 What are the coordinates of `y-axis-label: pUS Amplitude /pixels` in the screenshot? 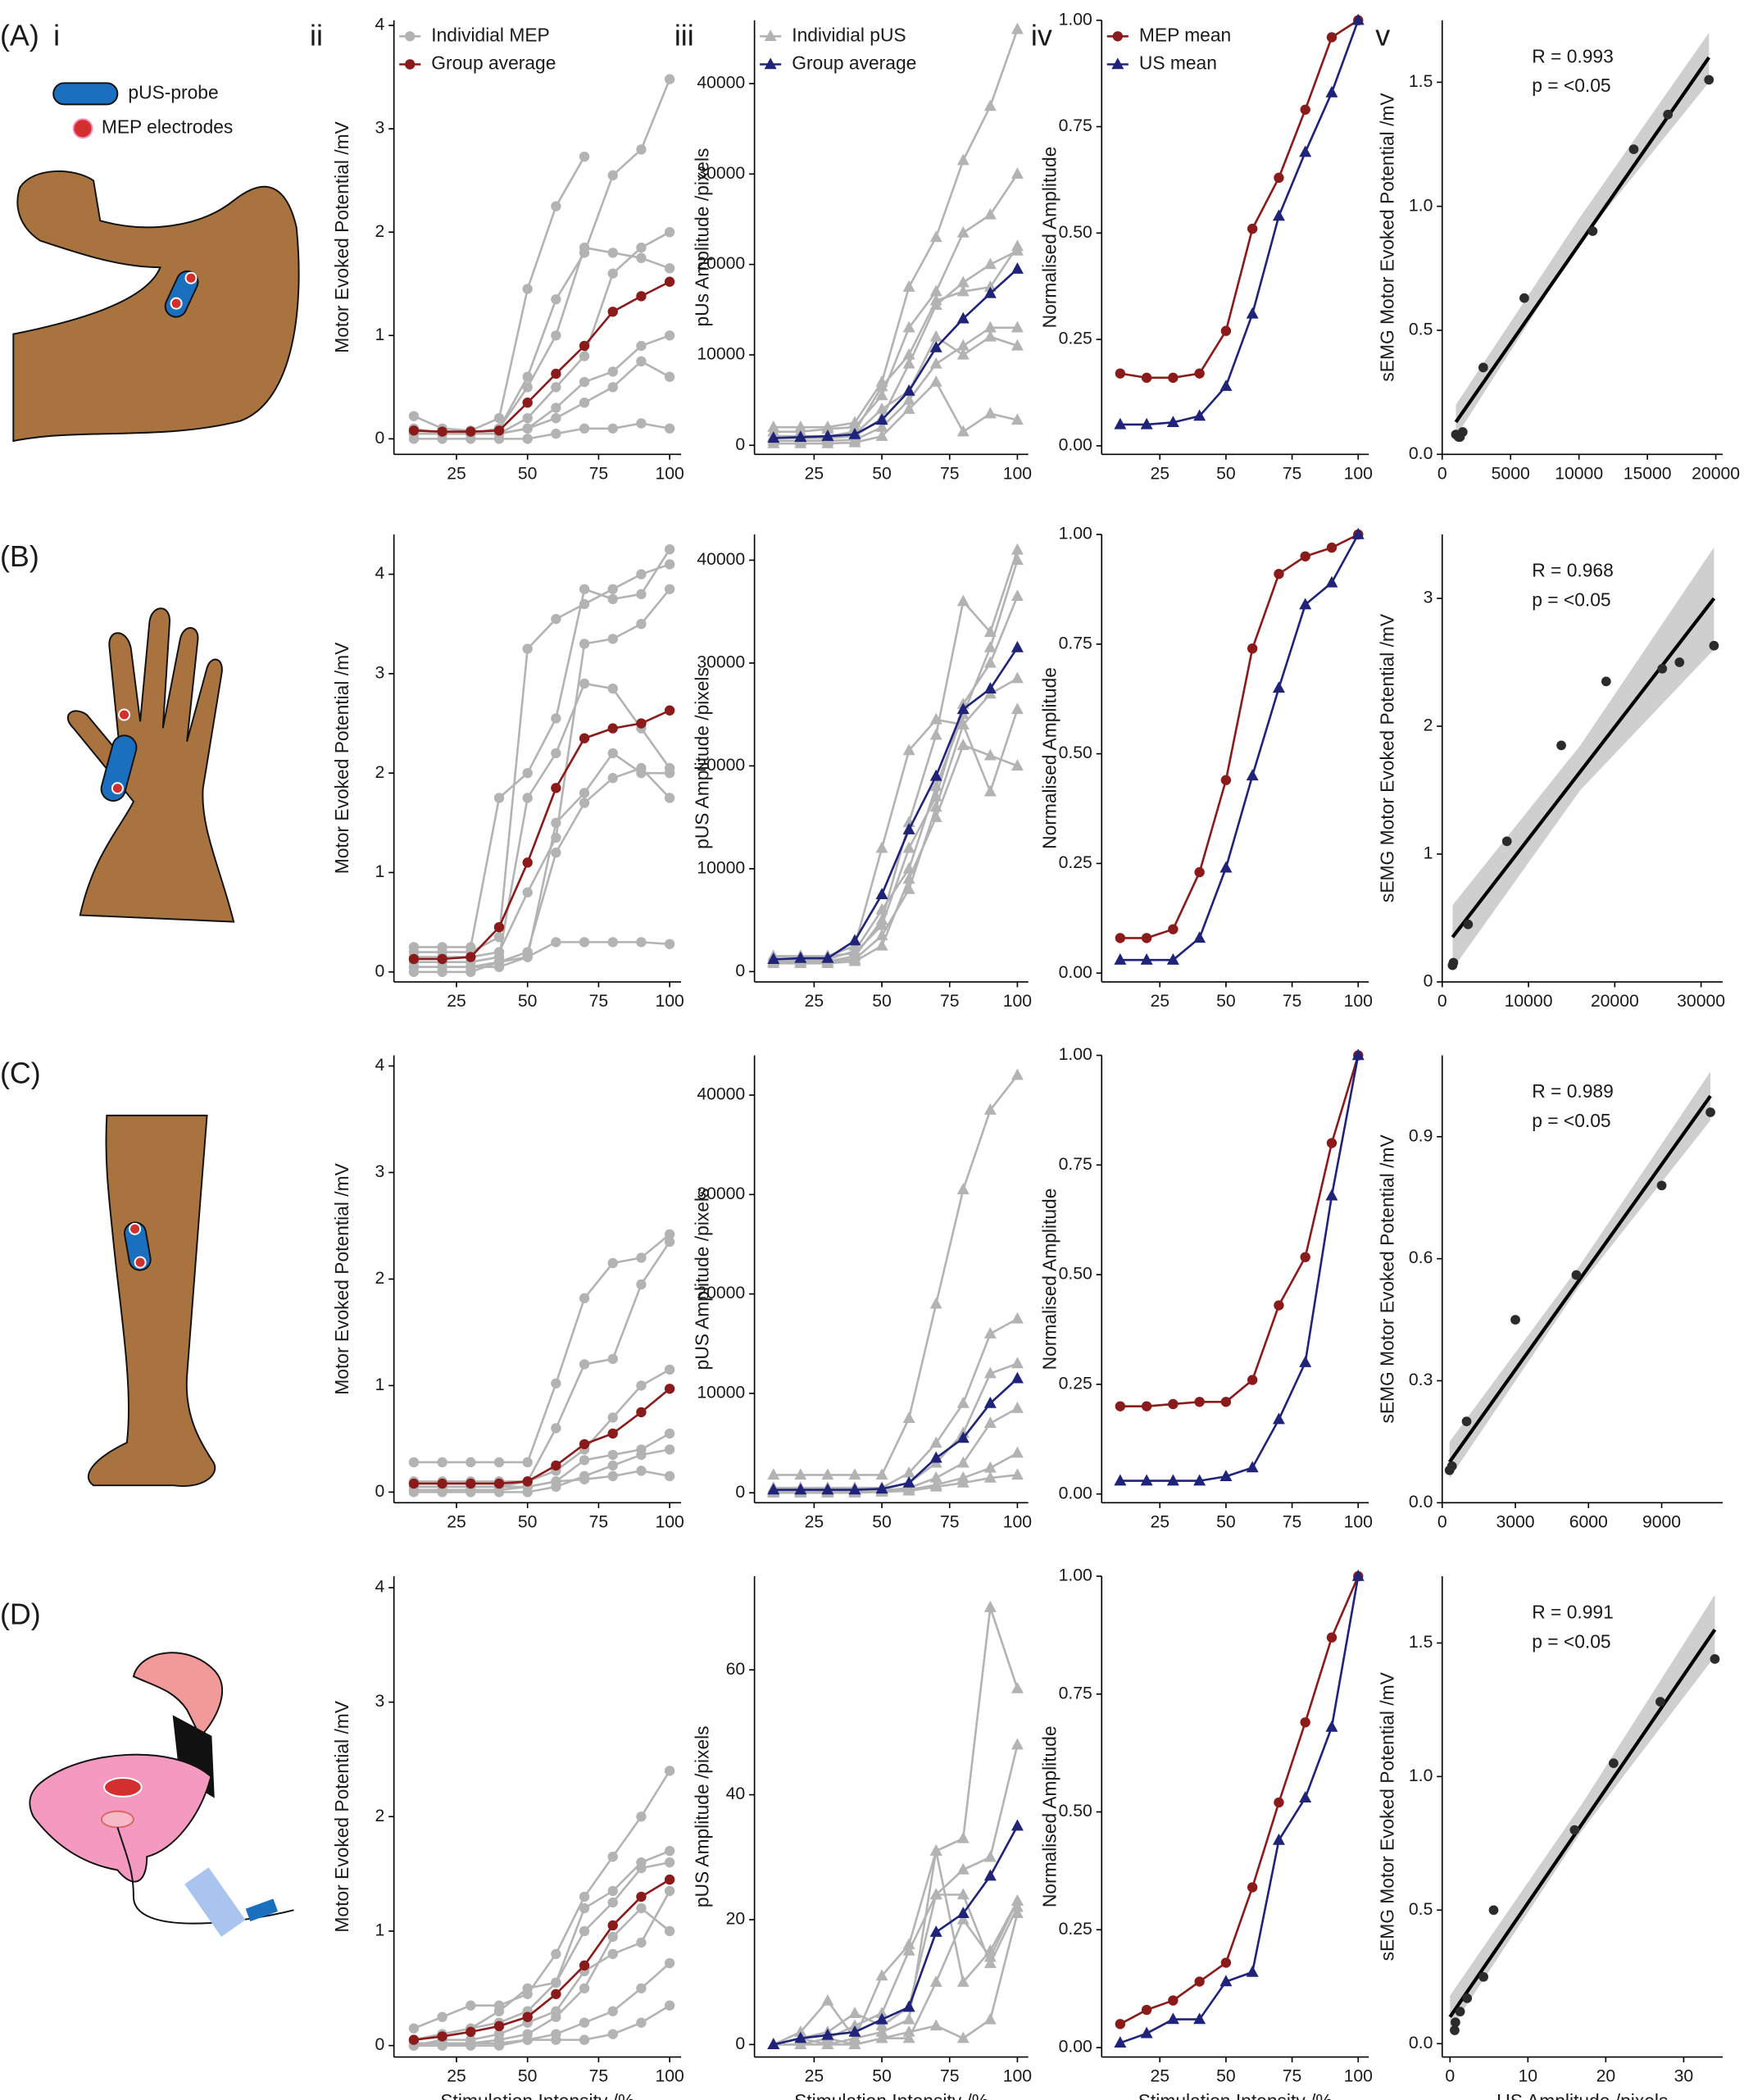 It's located at (702, 1279).